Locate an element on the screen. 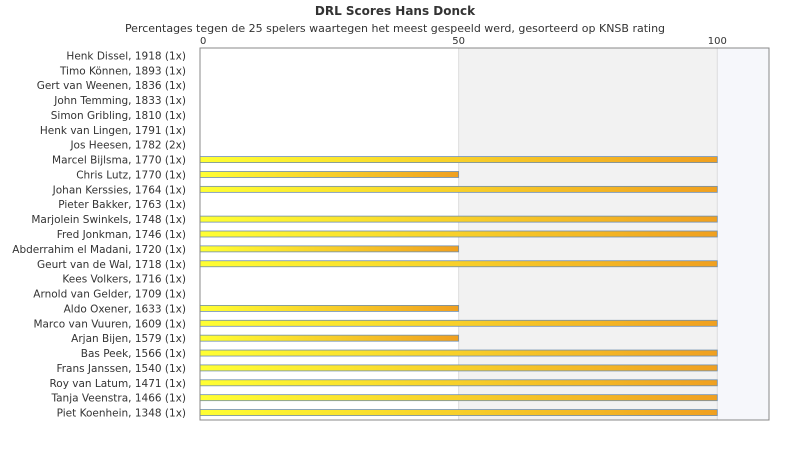 The height and width of the screenshot is (450, 790). chart-title: DRL Scores Hans Donck is located at coordinates (395, 11).